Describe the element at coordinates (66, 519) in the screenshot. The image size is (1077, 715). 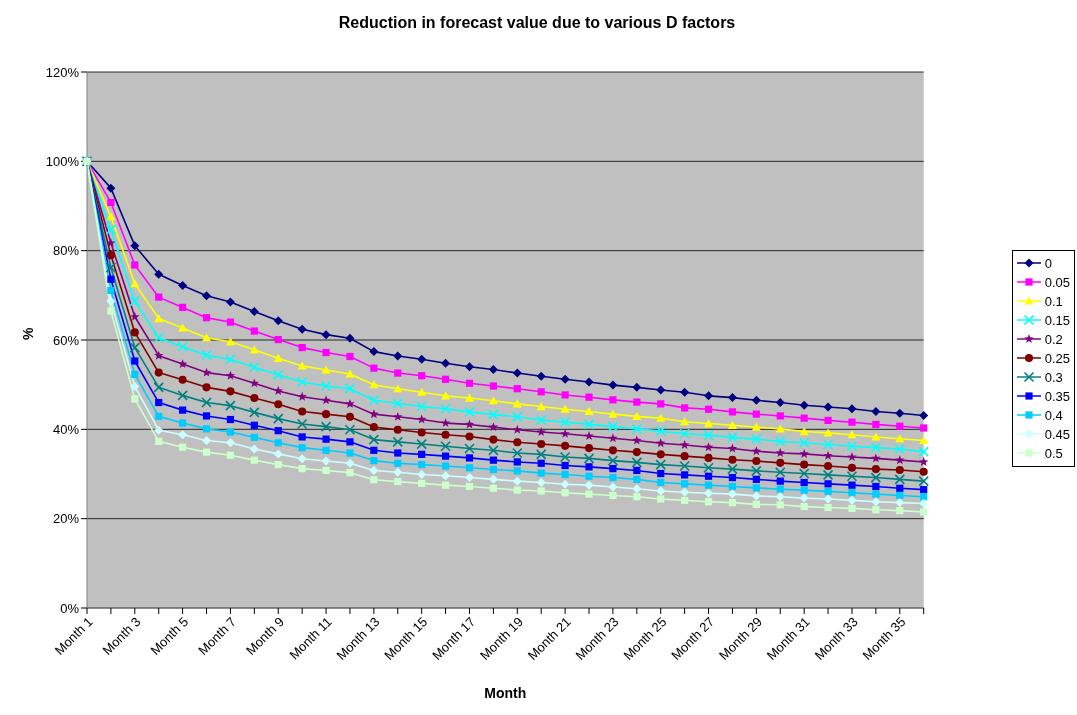
I see `y-tick-label: 20%` at that location.